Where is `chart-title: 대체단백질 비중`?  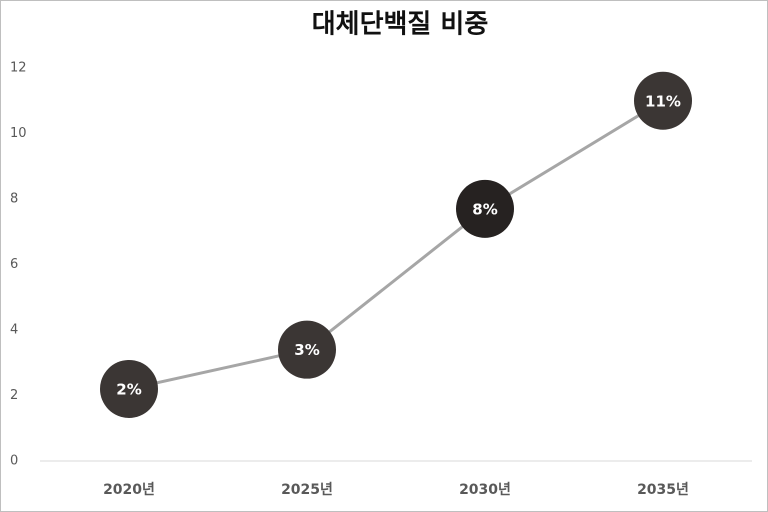
chart-title: 대체단백질 비중 is located at coordinates (400, 25).